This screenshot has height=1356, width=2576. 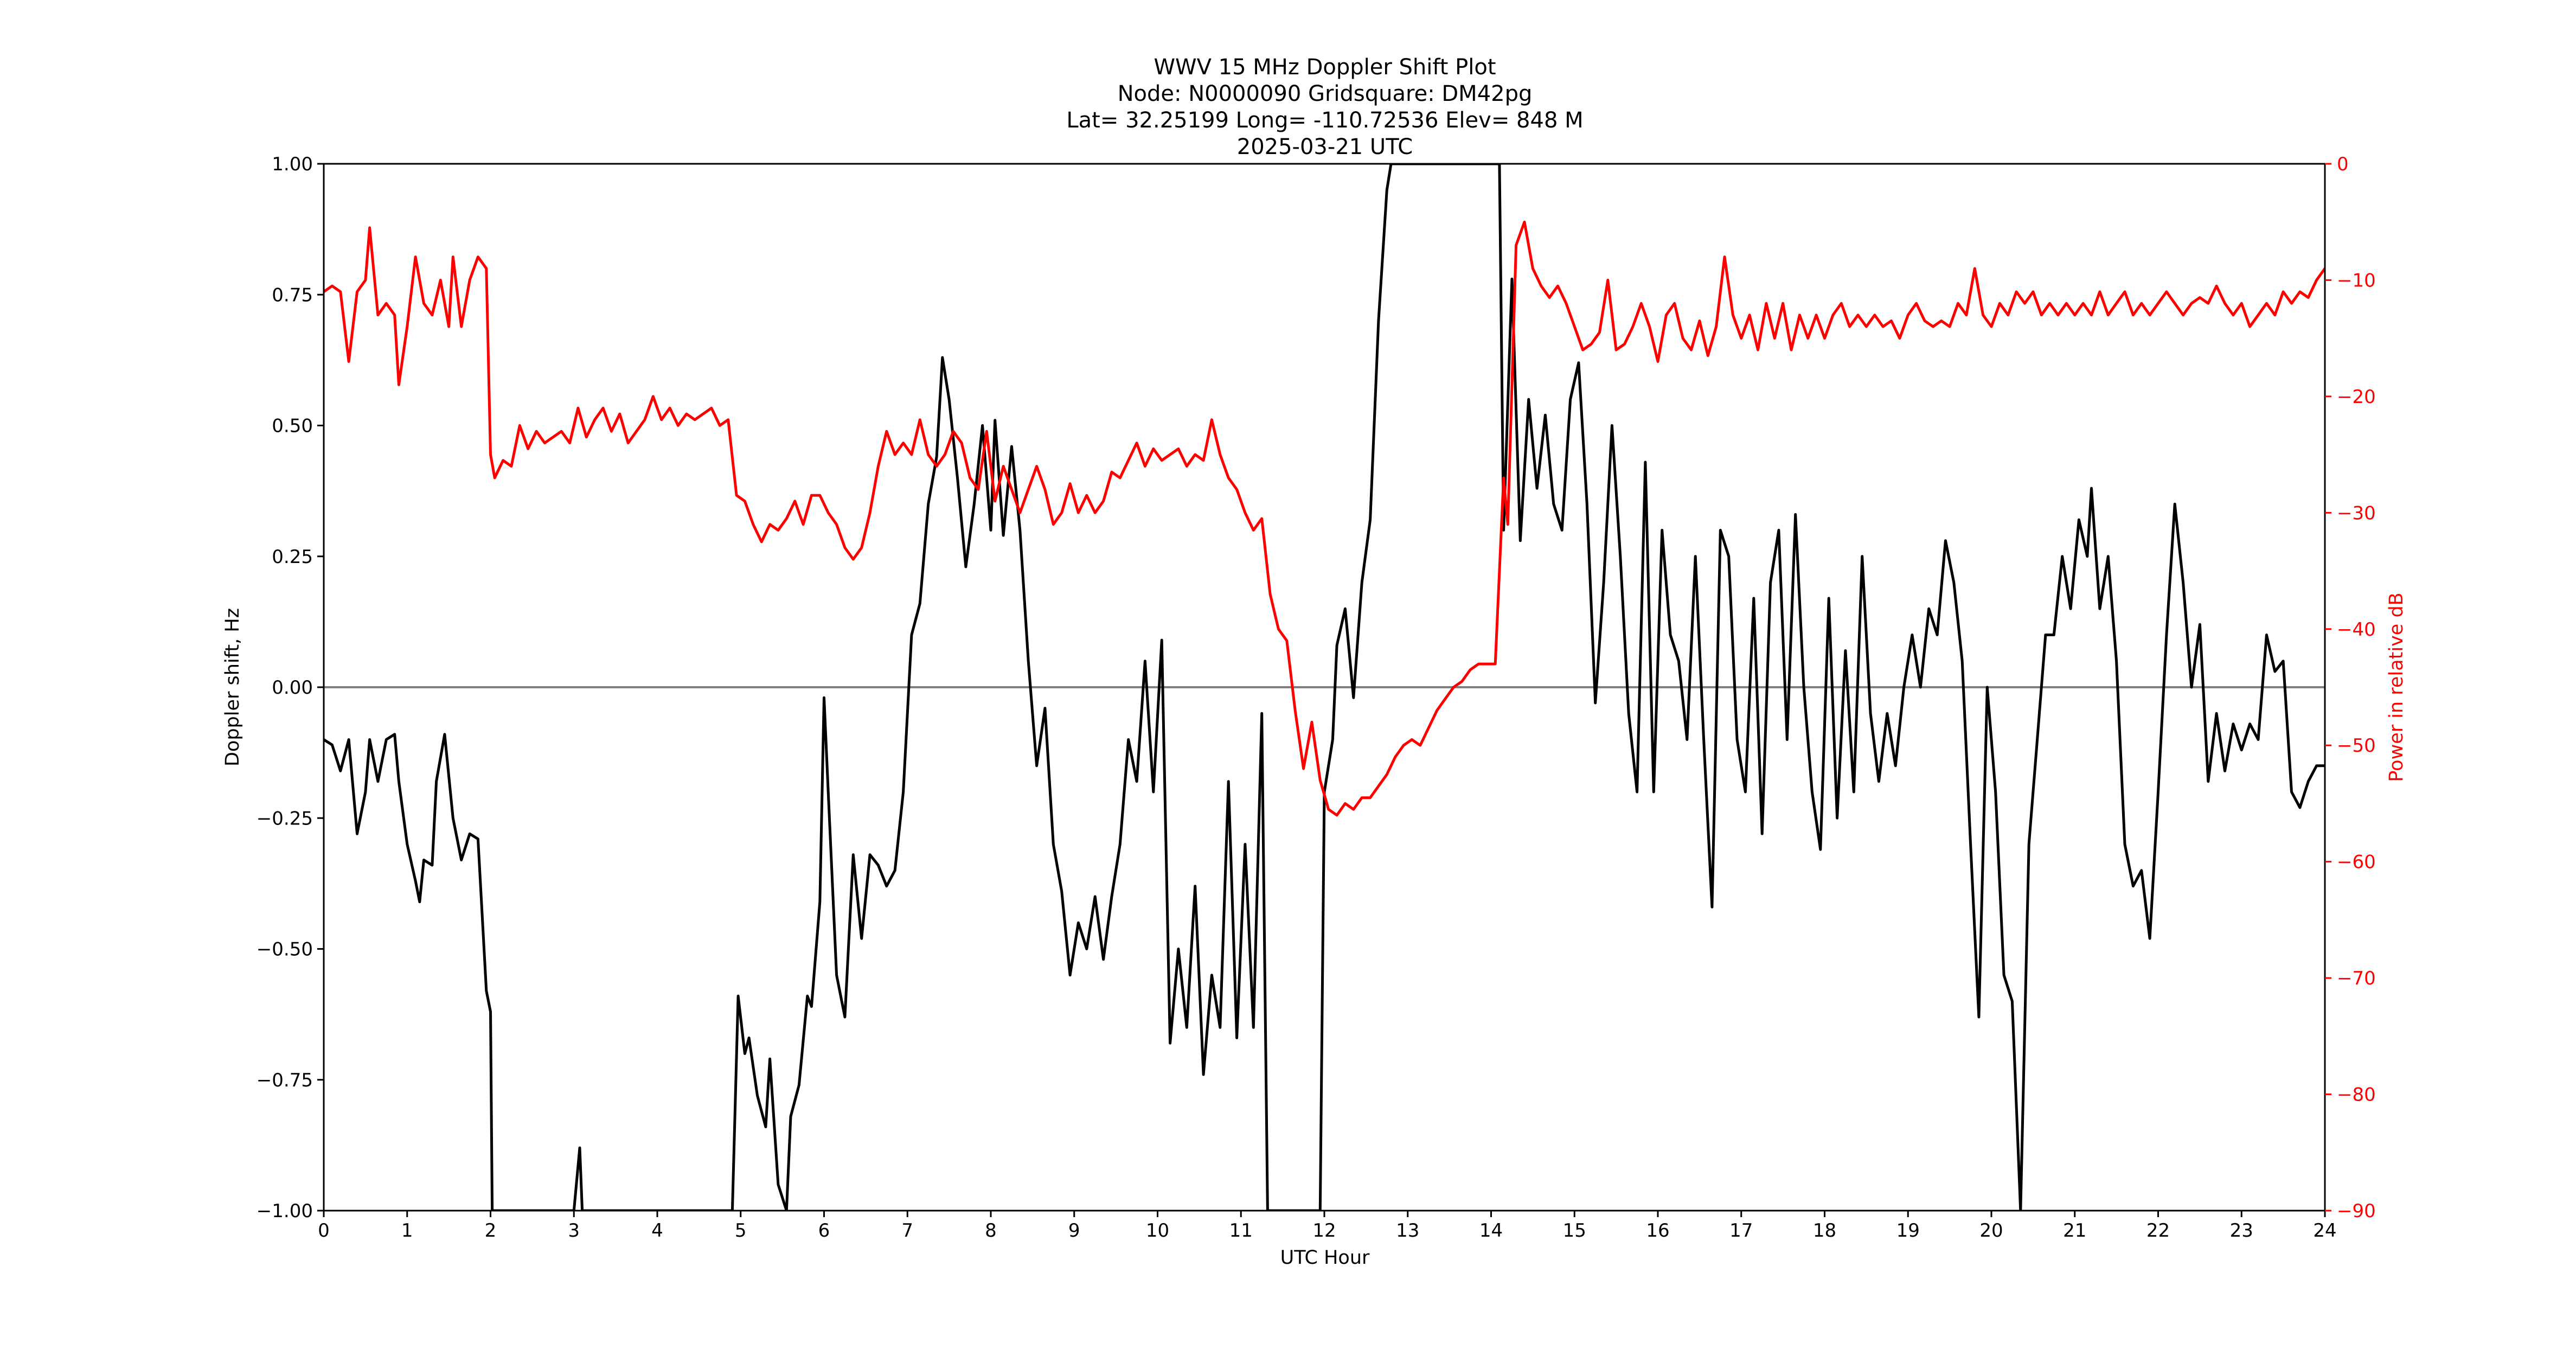 I want to click on x-tick-label: 18, so click(x=1824, y=1231).